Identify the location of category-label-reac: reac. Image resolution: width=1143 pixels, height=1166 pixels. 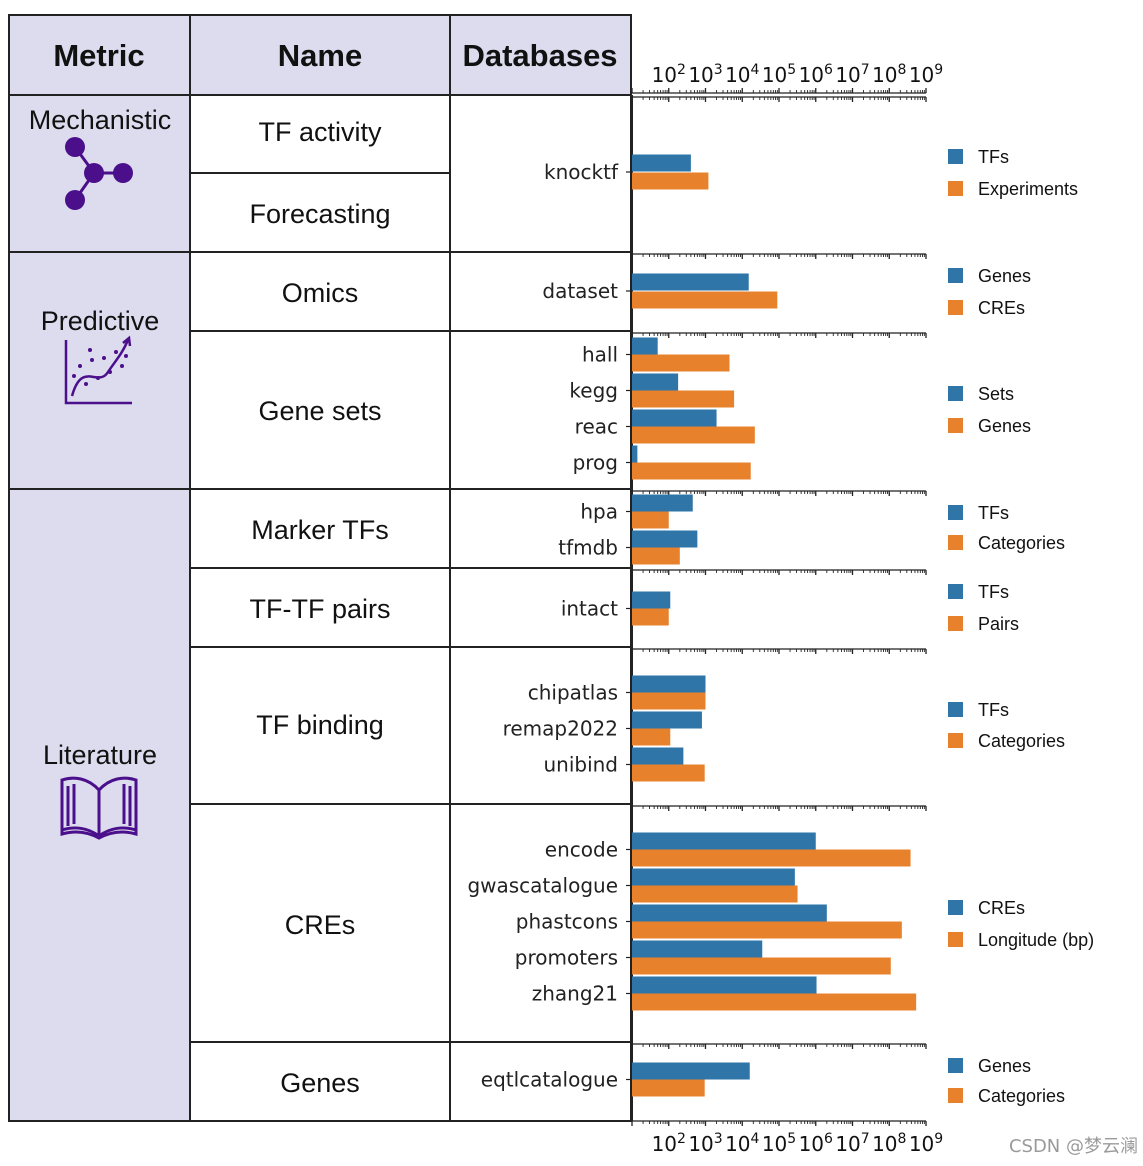
(596, 427).